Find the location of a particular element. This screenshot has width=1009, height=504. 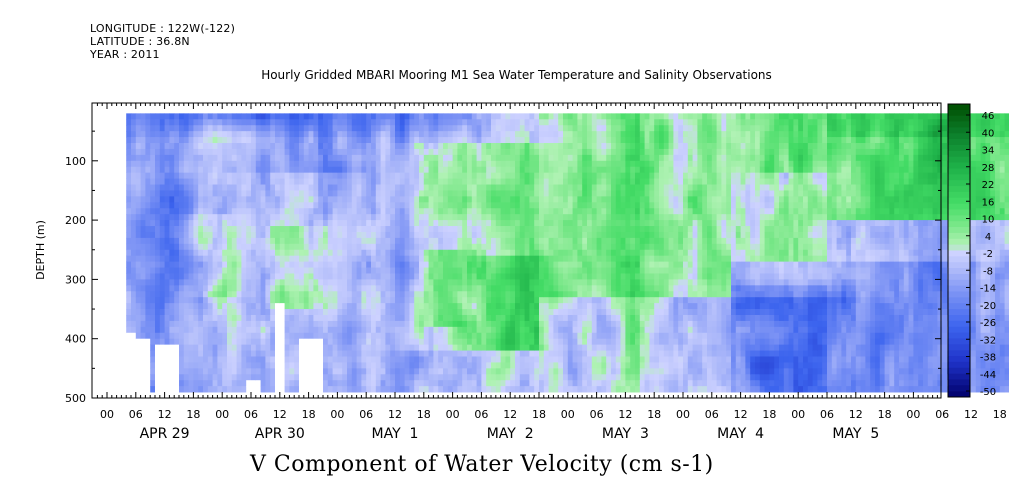

x-day-label: MAY 5 is located at coordinates (855, 434).